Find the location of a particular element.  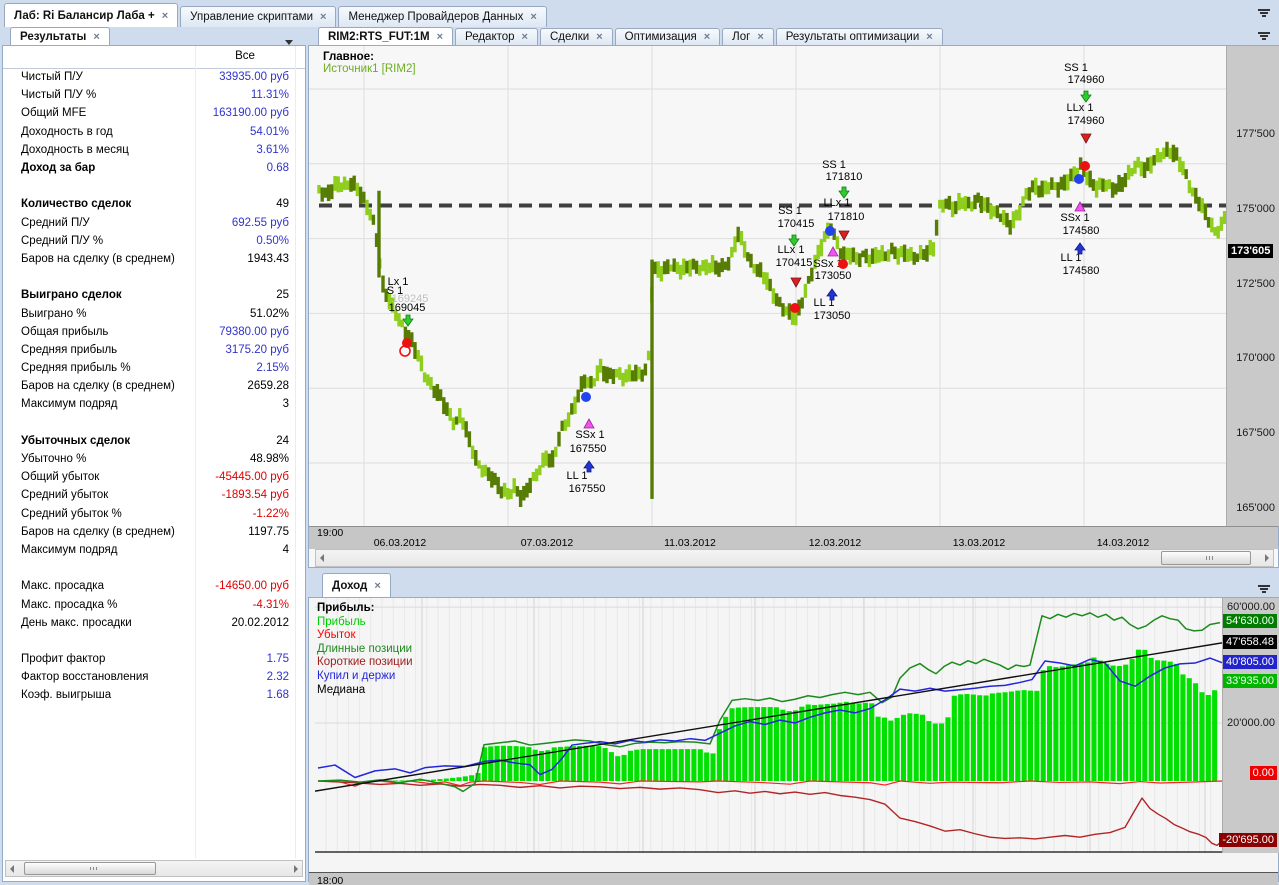

date-label: 07.03.2012 is located at coordinates (547, 543).